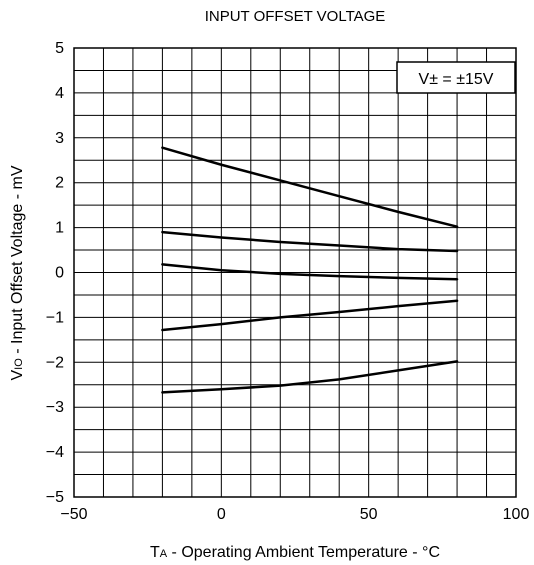  What do you see at coordinates (59, 228) in the screenshot?
I see `y-tick-label: 1` at bounding box center [59, 228].